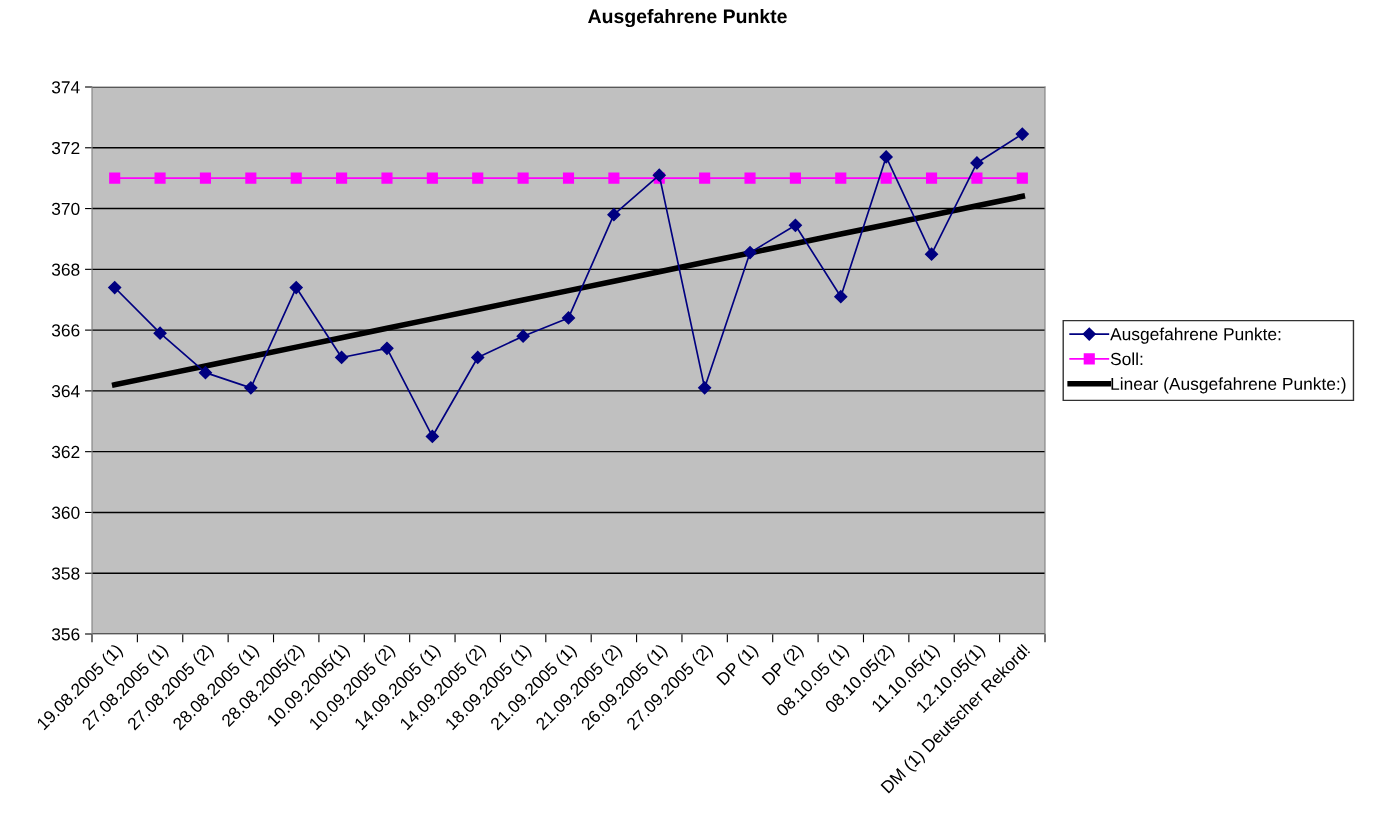  What do you see at coordinates (1195, 335) in the screenshot?
I see `legend-label: Ausgefahrene Punkte:` at bounding box center [1195, 335].